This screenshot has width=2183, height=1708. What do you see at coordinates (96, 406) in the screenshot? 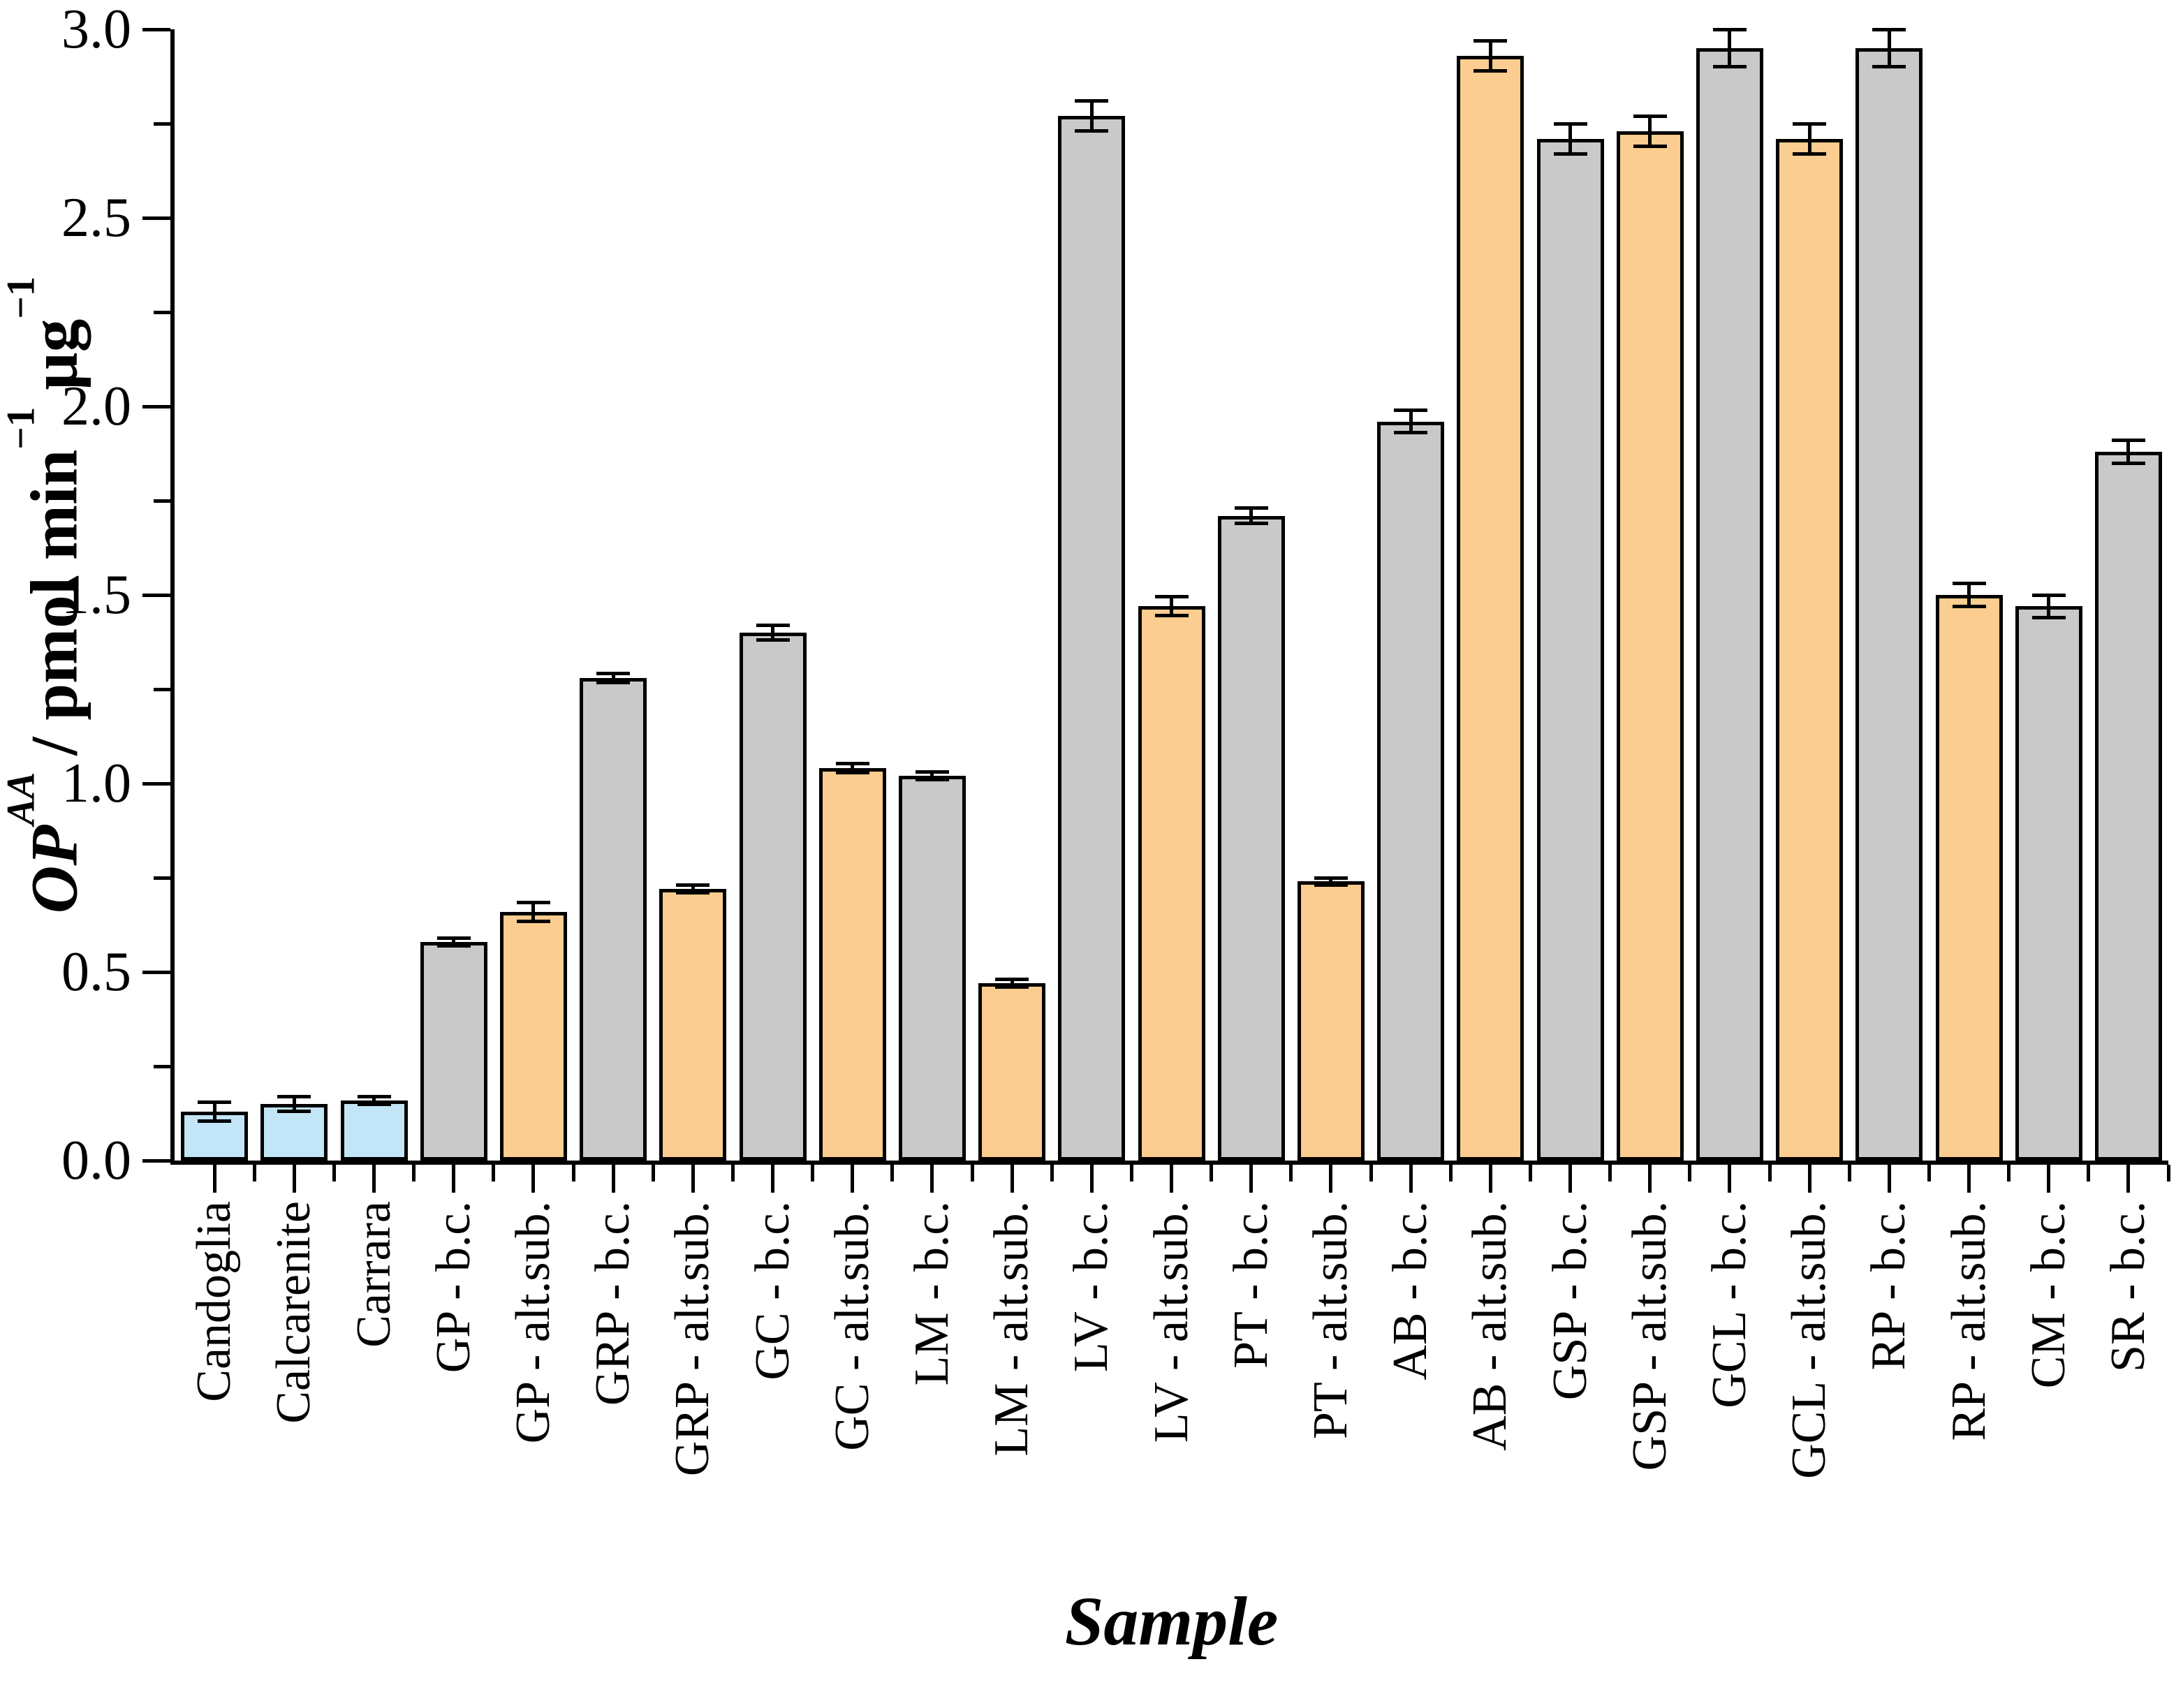
I see `y-tick-label-2.0: 2.0` at bounding box center [96, 406].